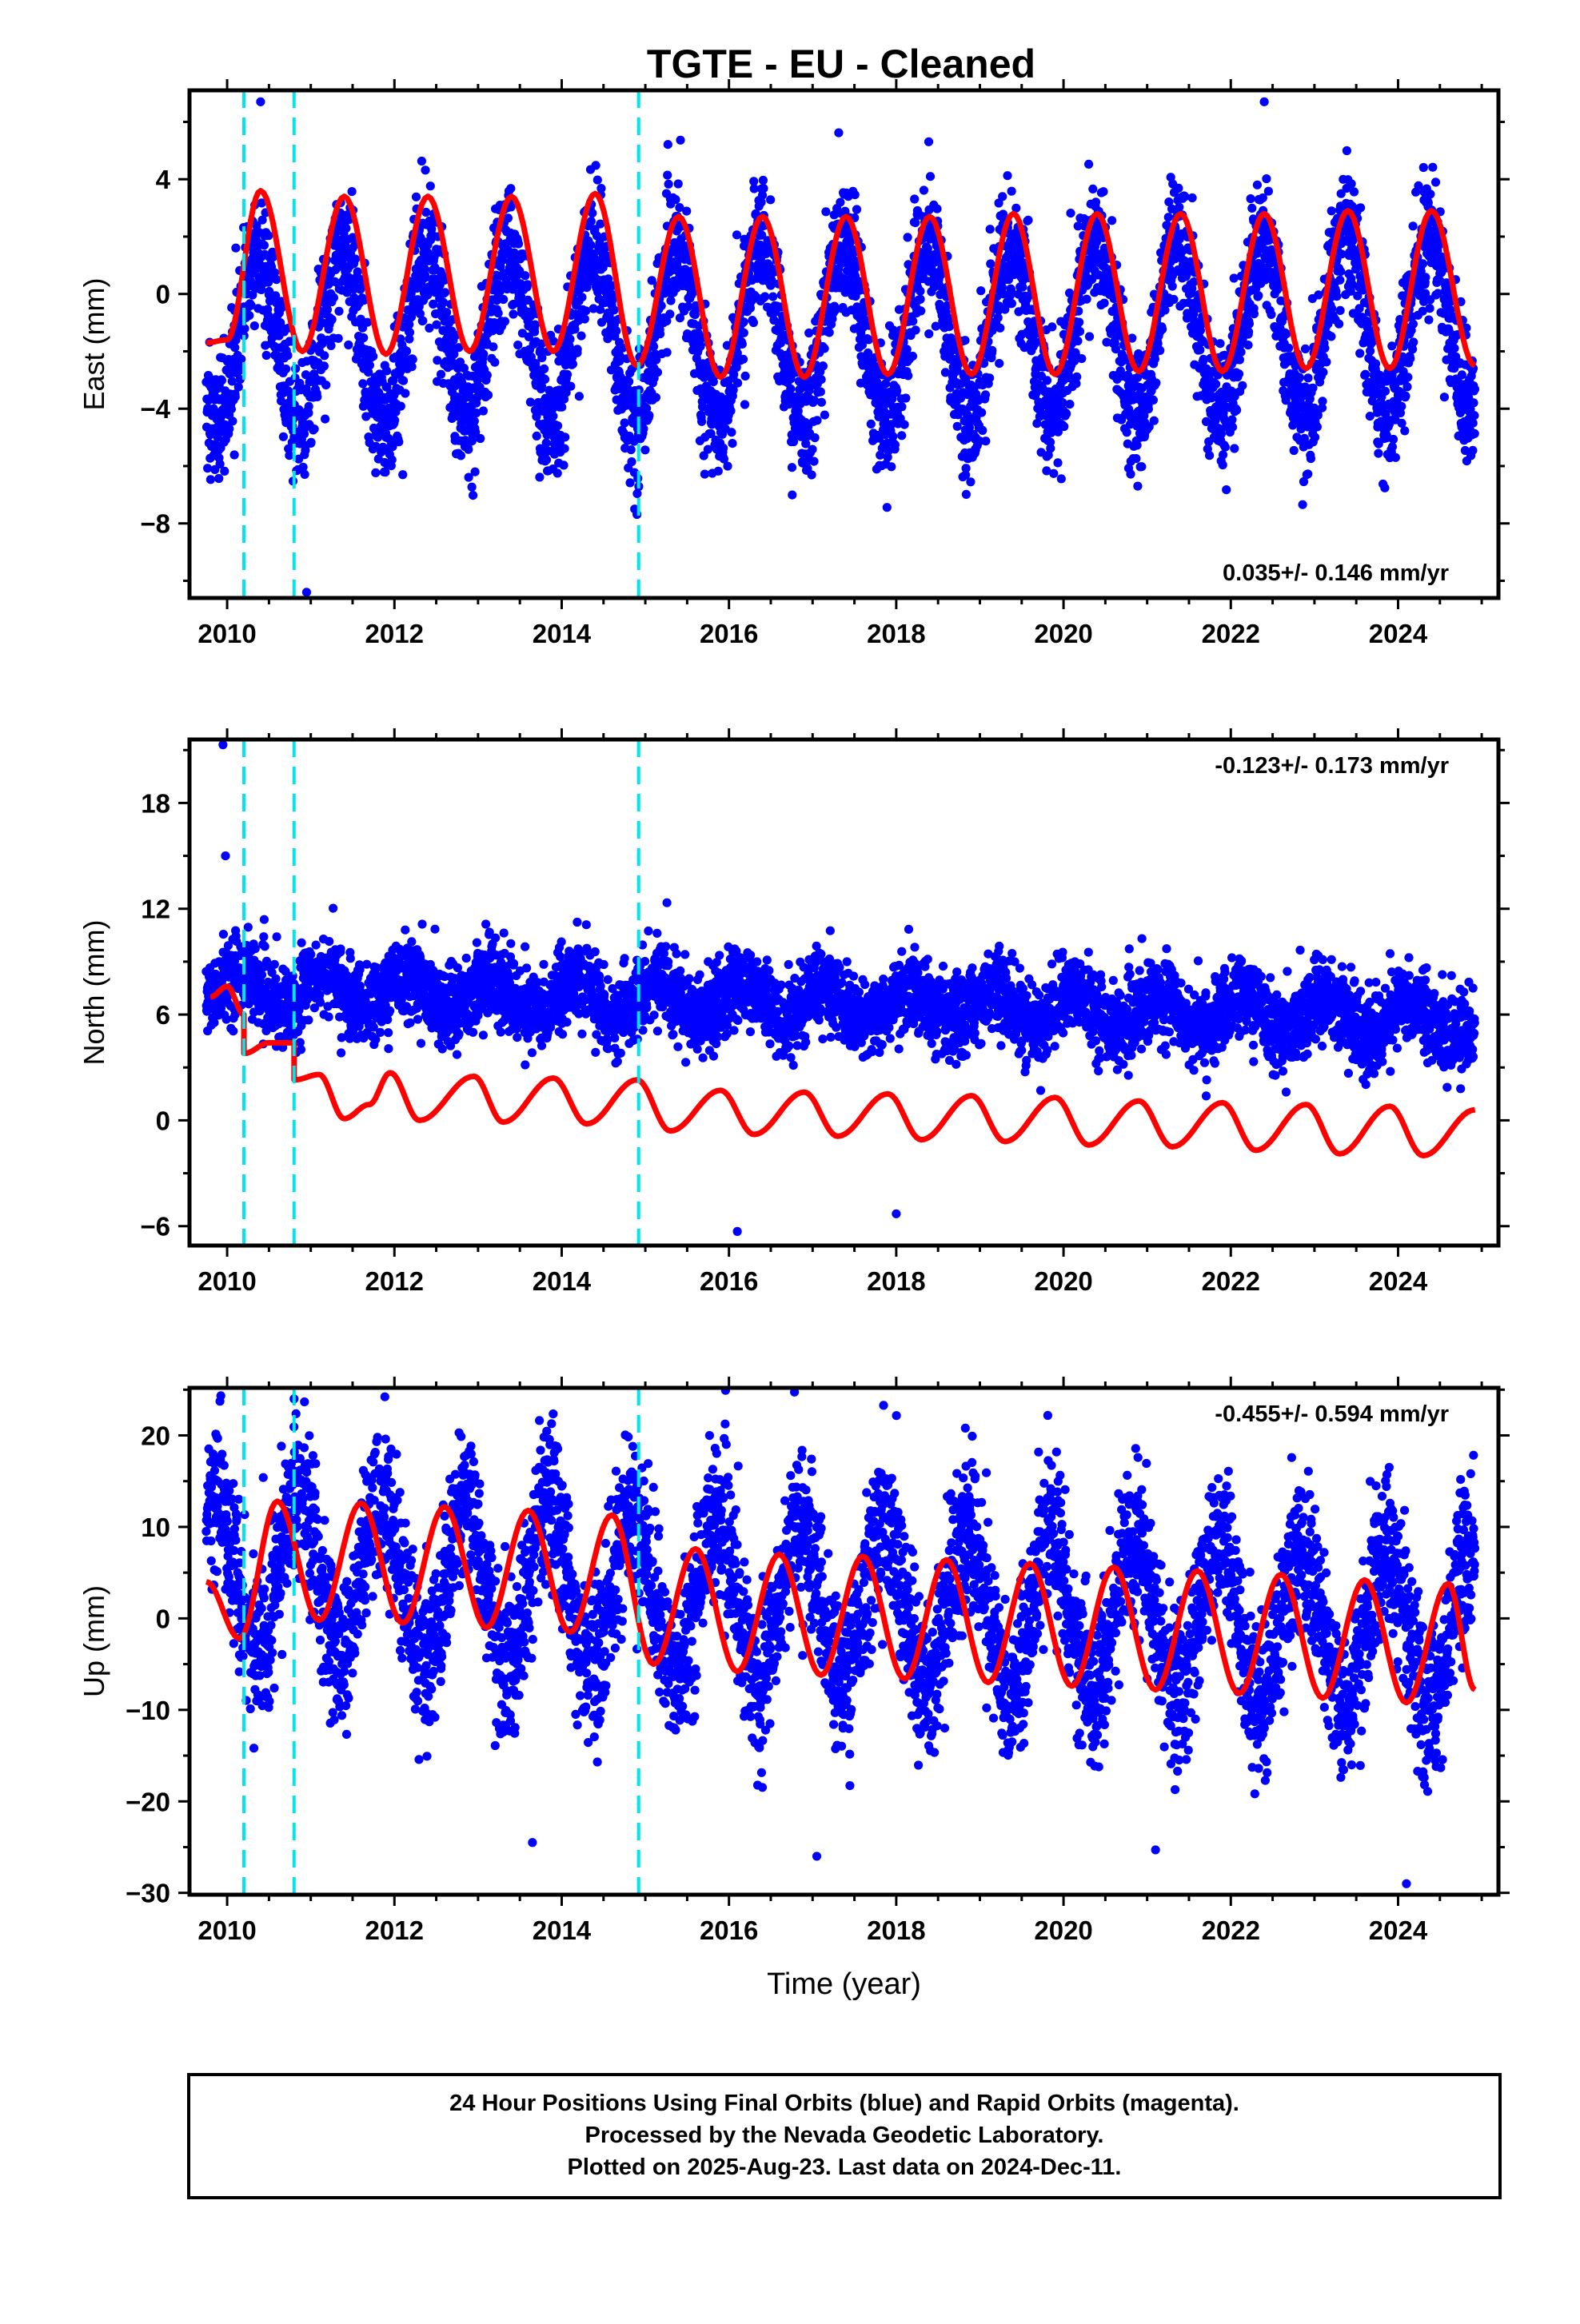  Describe the element at coordinates (261, 102) in the screenshot. I see `data-point-outlier` at that location.